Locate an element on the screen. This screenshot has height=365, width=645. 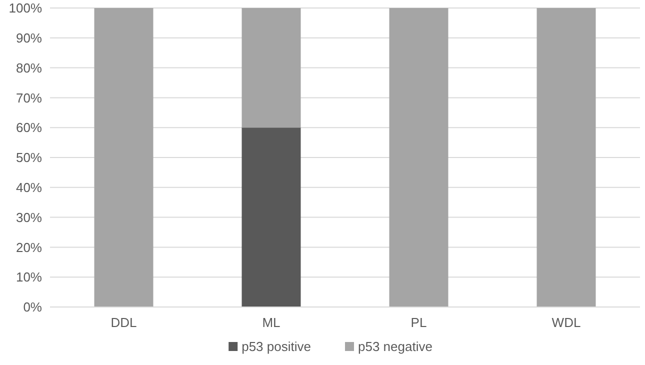
y-tick-label: 60% is located at coordinates (29, 128).